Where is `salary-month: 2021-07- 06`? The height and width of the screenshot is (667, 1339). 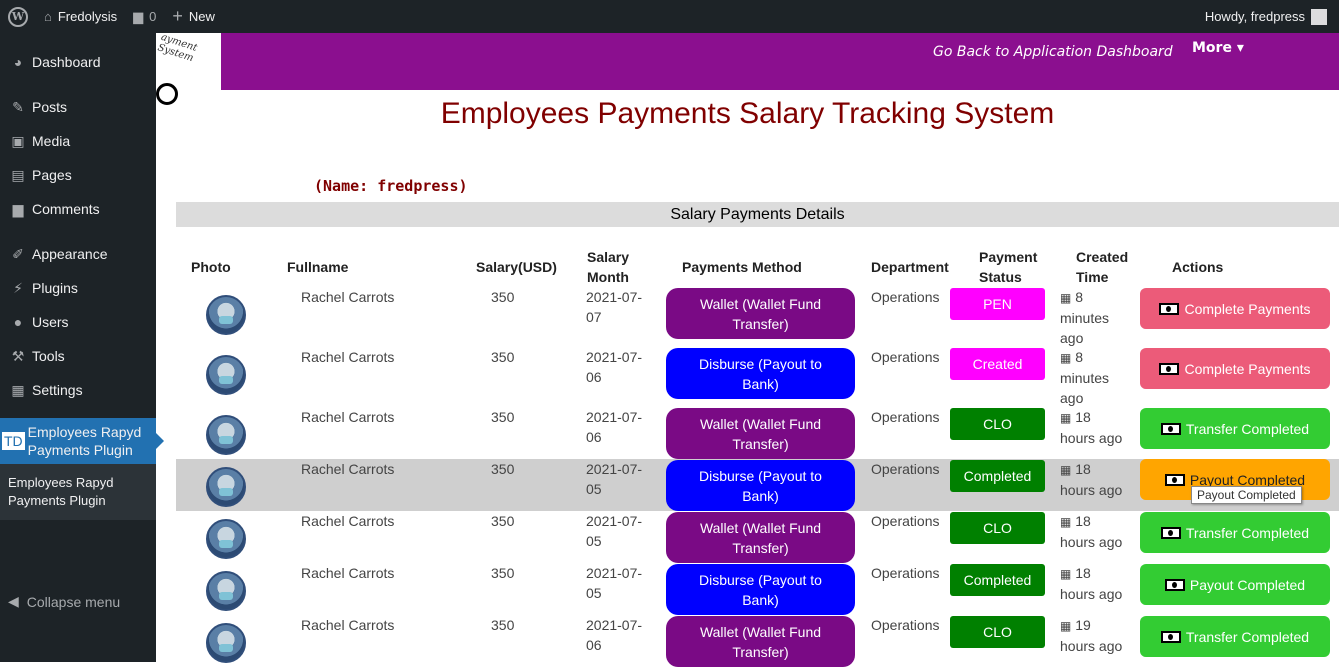
salary-month: 2021-07- 06 is located at coordinates (614, 427).